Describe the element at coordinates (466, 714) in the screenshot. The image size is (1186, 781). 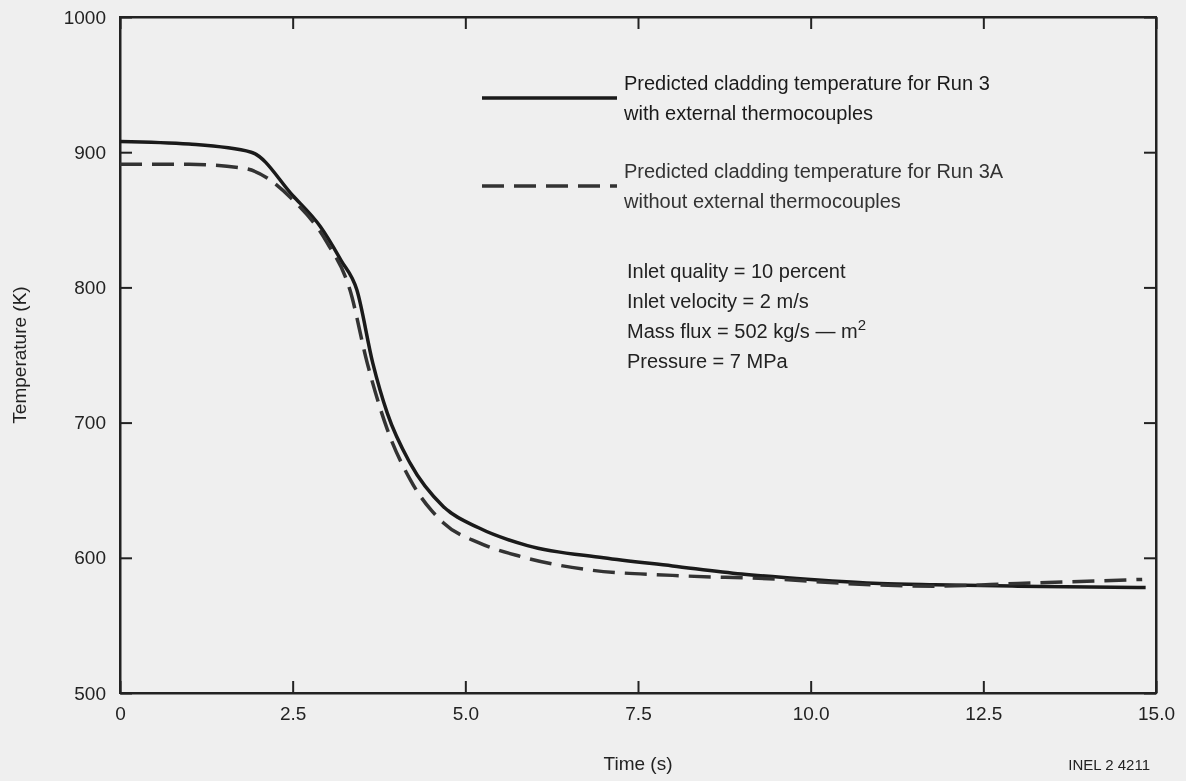
I see `x-tick-label: 5.0` at that location.